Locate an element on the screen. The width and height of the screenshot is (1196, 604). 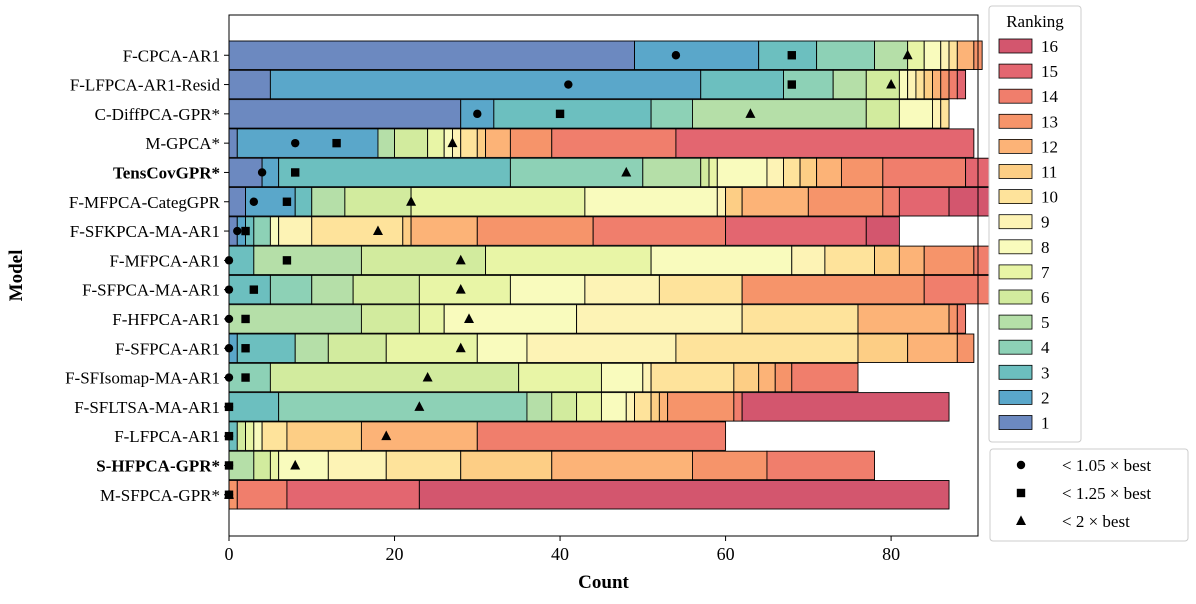
legend-label: 16 is located at coordinates (1049, 46).